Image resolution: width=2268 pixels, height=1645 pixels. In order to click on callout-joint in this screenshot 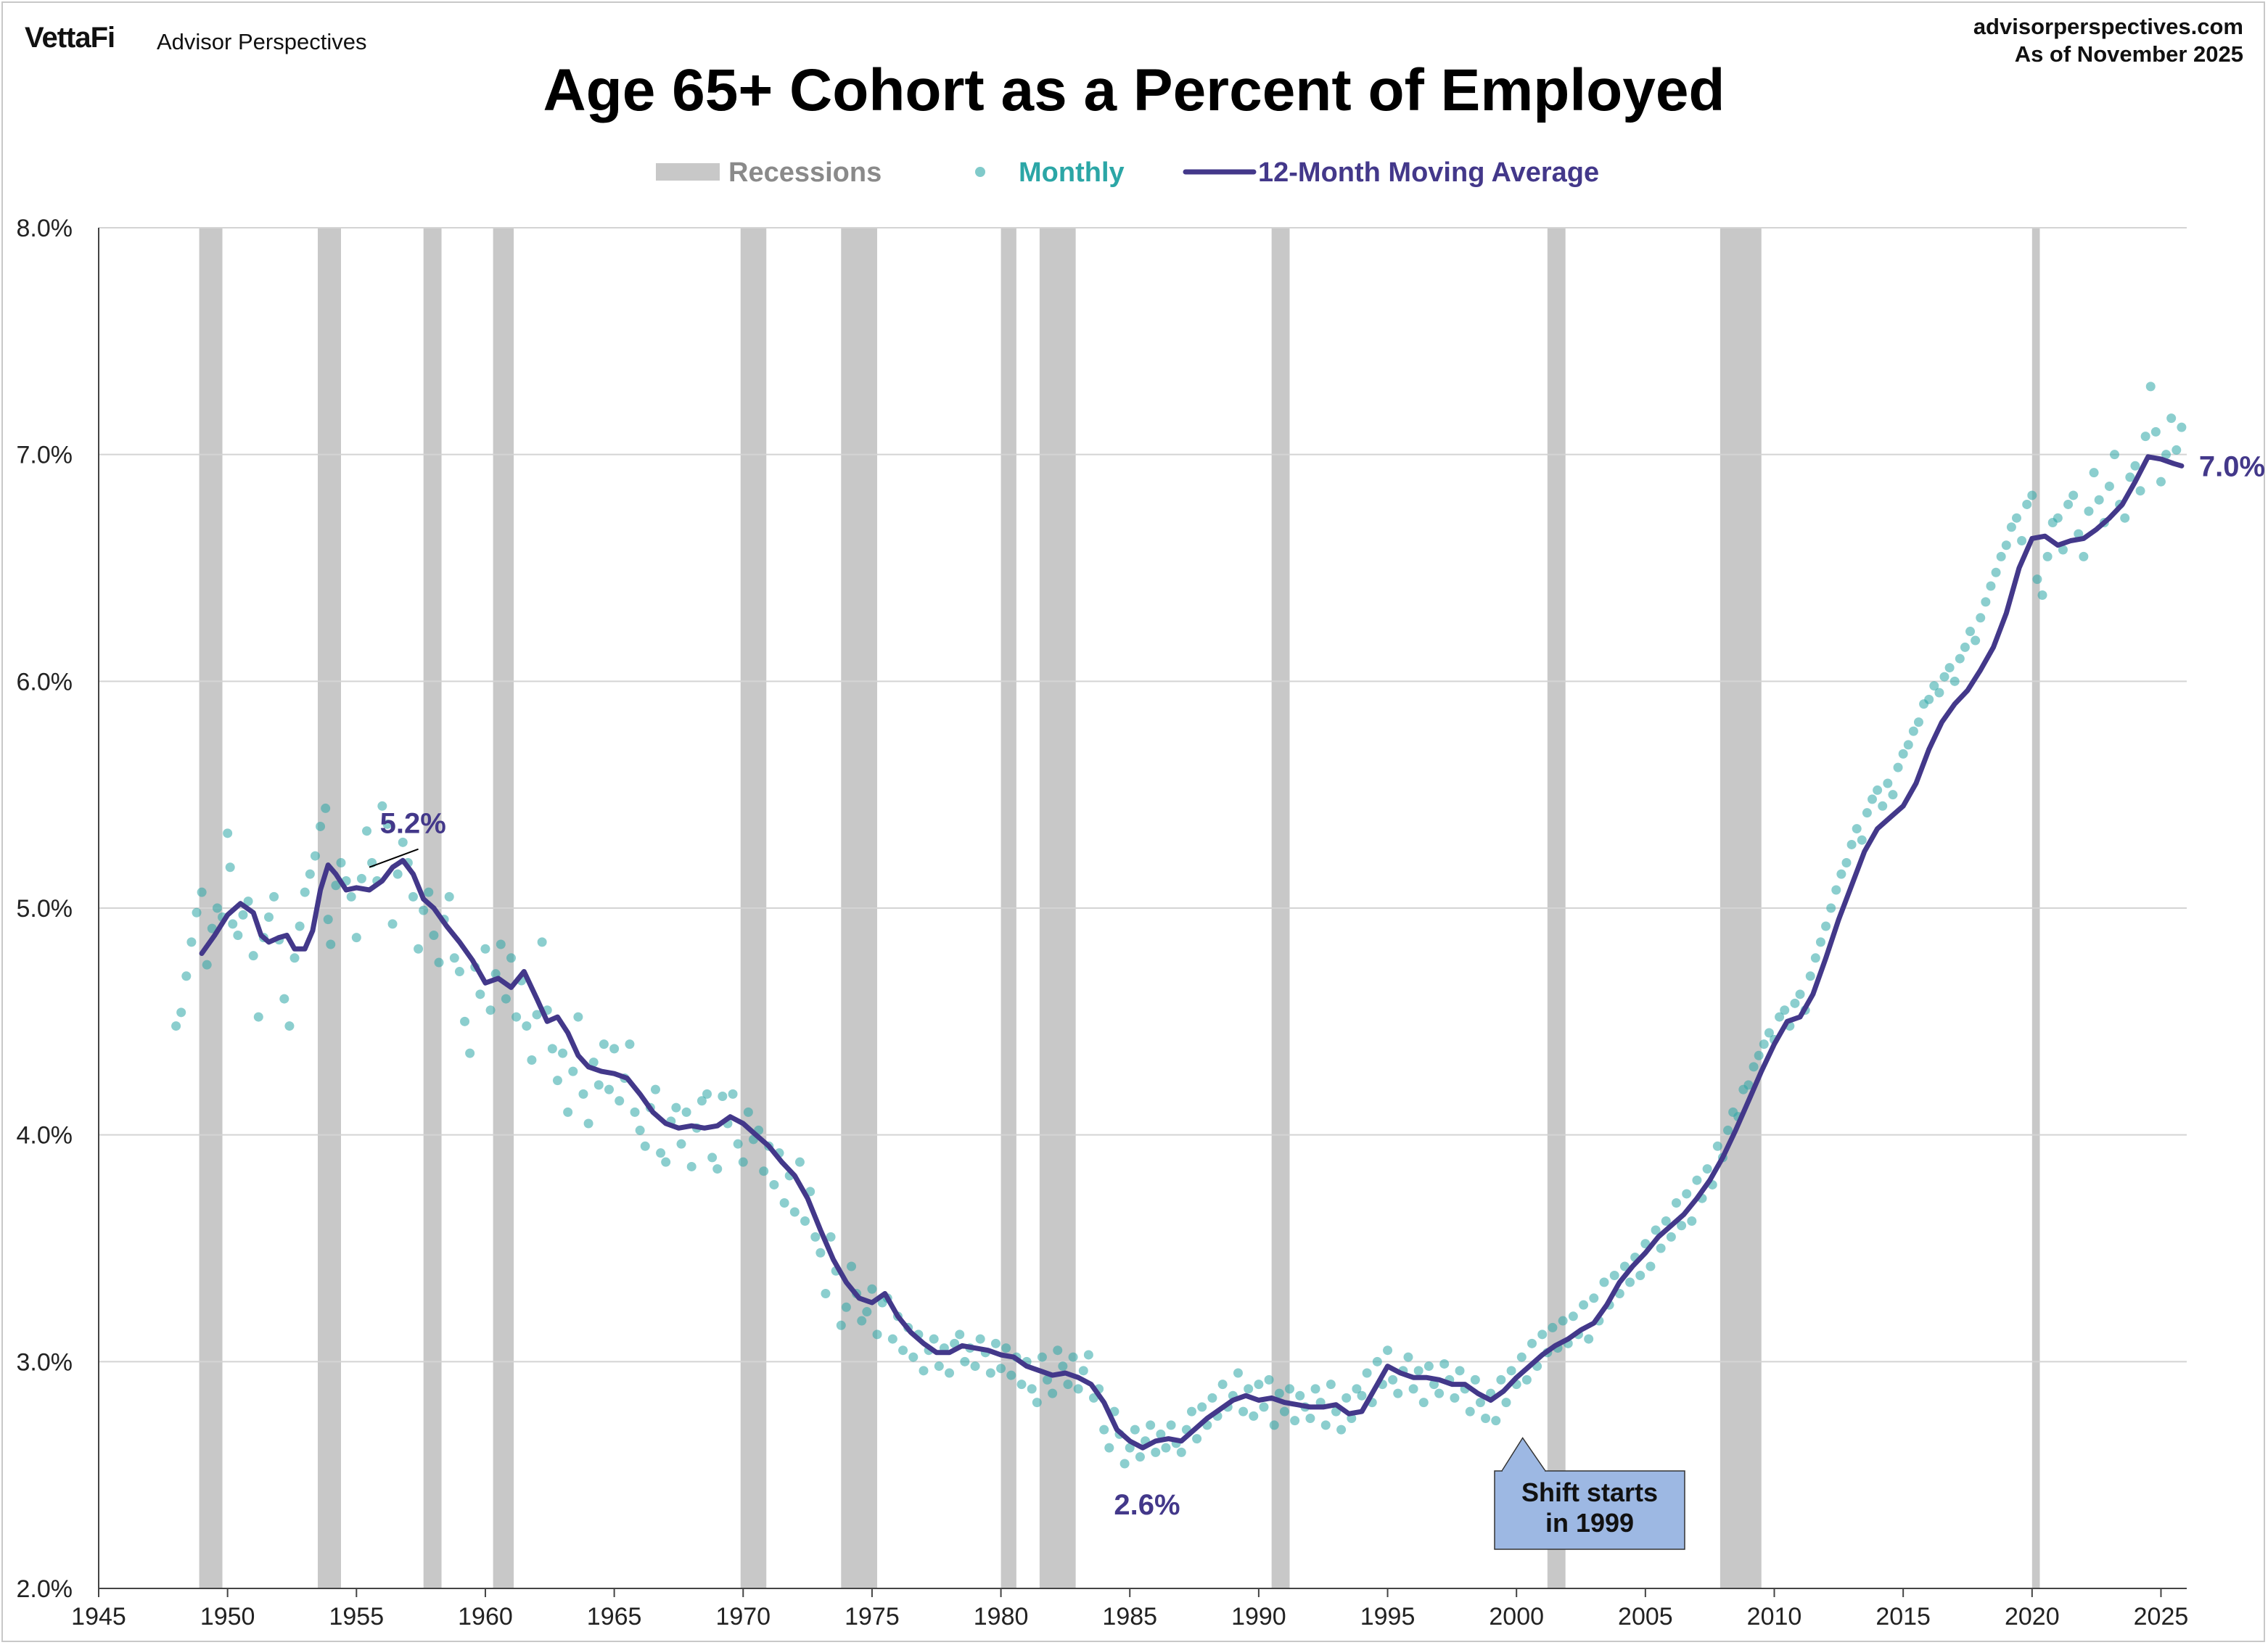, I will do `click(1524, 1471)`.